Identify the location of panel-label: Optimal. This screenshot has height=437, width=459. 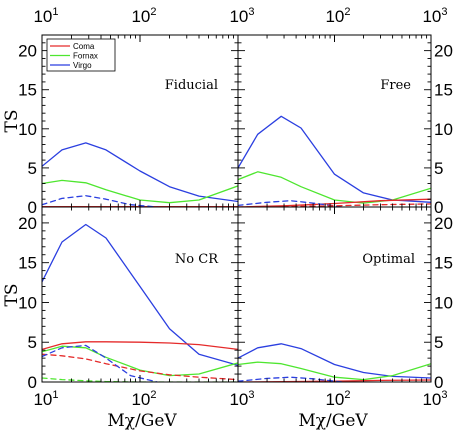
(388, 259).